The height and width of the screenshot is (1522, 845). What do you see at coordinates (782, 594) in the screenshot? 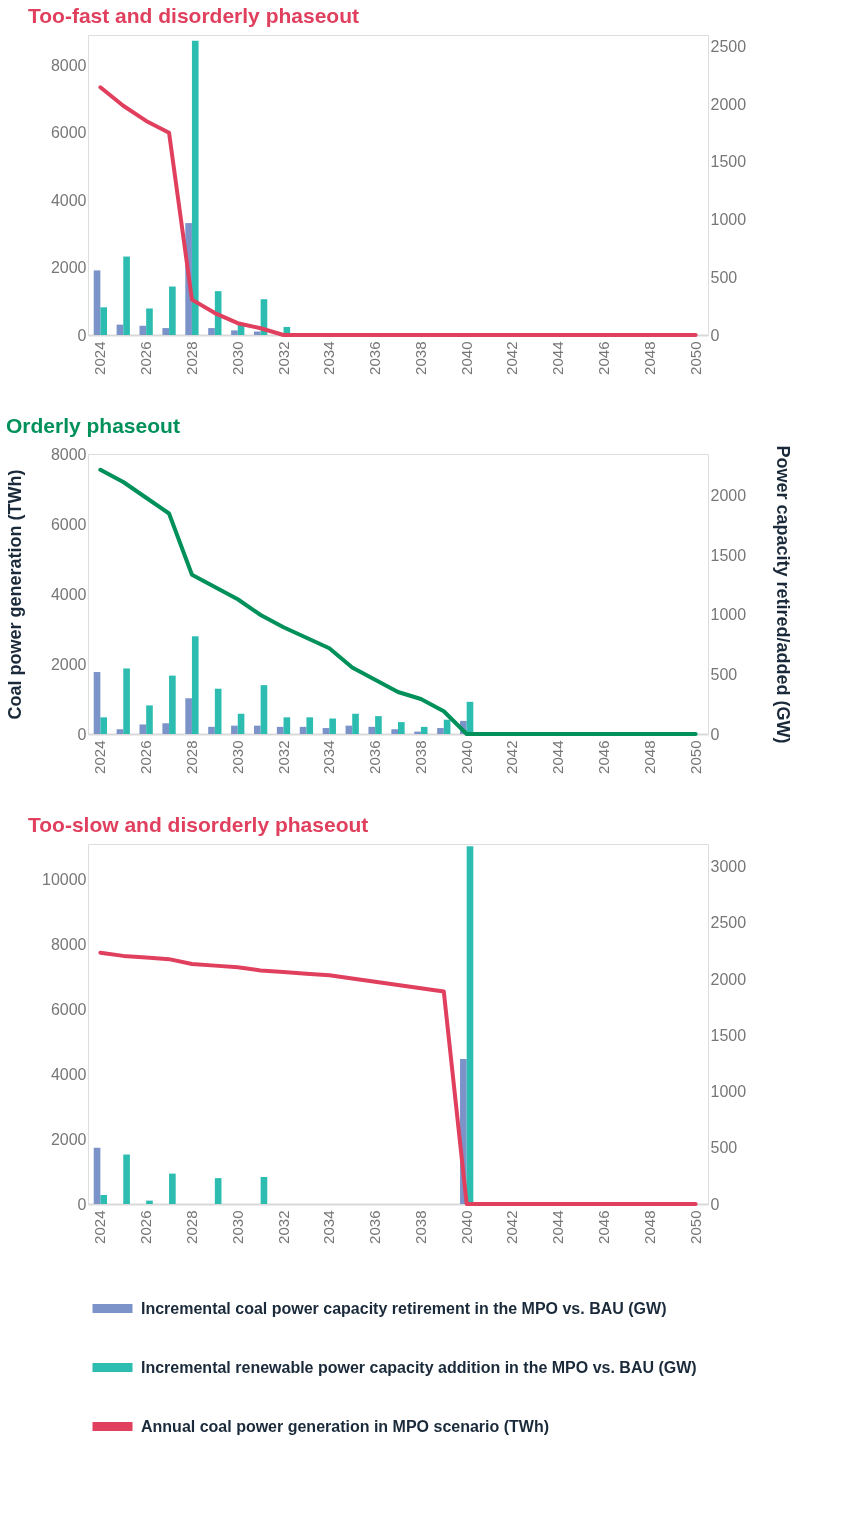
I see `y2-axis-title: Power capacity retired/added (GW)` at bounding box center [782, 594].